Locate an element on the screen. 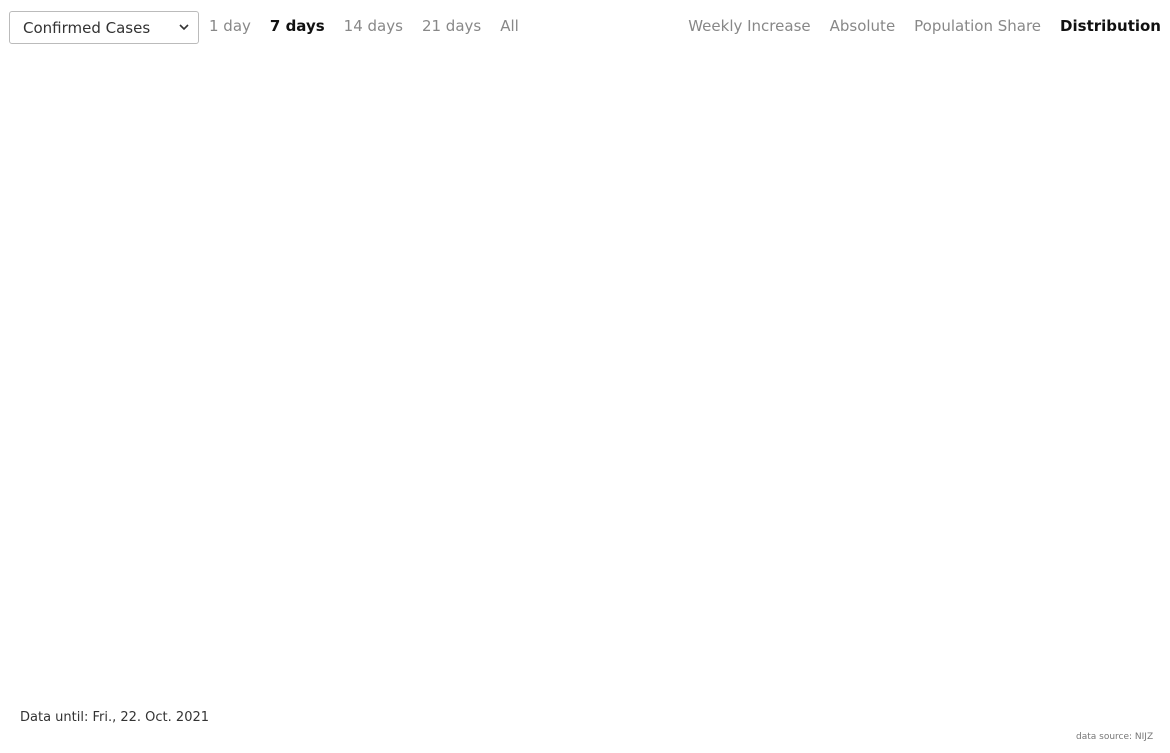 This screenshot has height=753, width=1170. legend-label: 1,000 is located at coordinates (1118, 653).